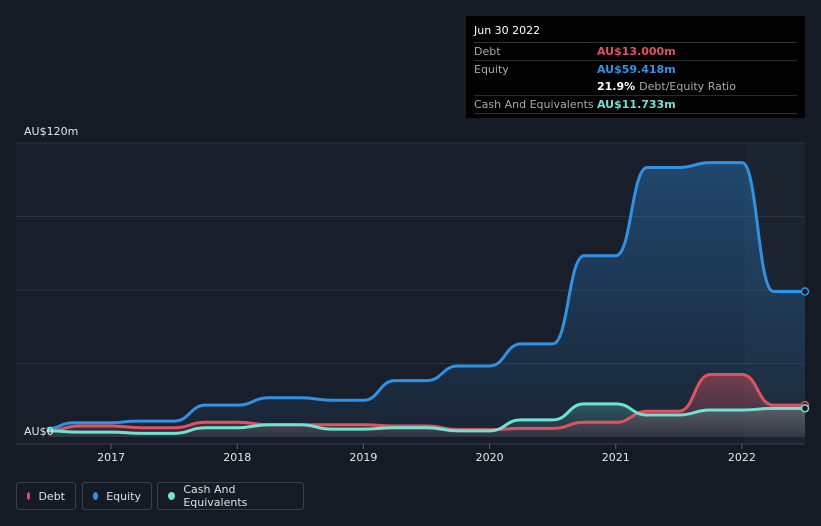 The width and height of the screenshot is (821, 526). I want to click on series-end-markers, so click(805, 350).